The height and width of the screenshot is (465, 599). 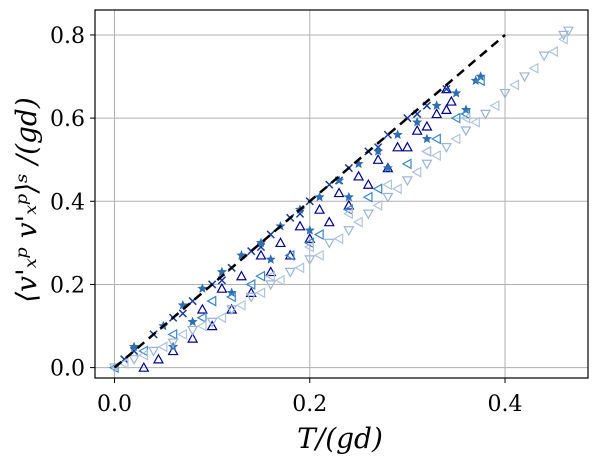 I want to click on x-ticks: 0.0 0.2 0.4, so click(x=310, y=397).